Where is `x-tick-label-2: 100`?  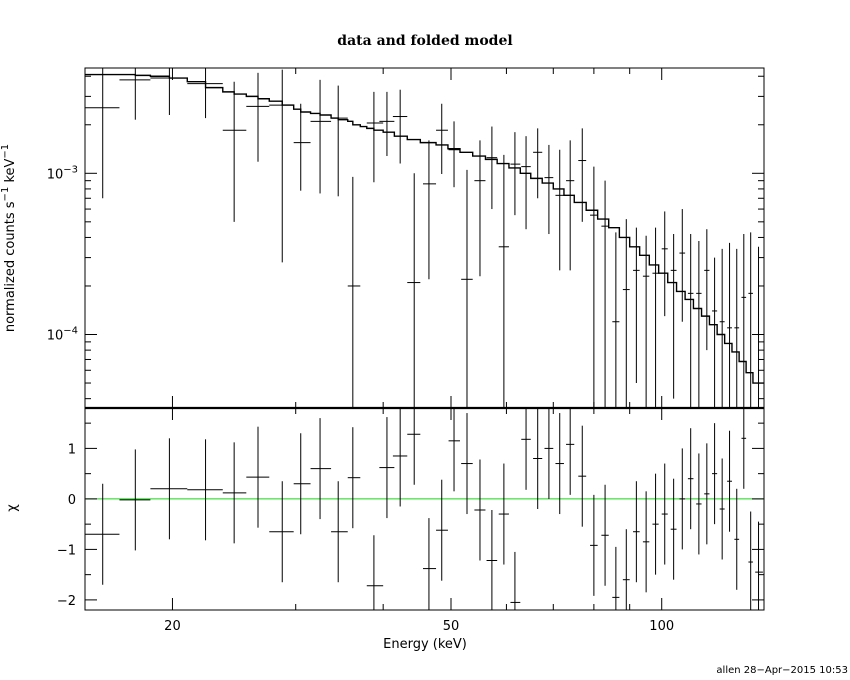
x-tick-label-2: 100 is located at coordinates (661, 626).